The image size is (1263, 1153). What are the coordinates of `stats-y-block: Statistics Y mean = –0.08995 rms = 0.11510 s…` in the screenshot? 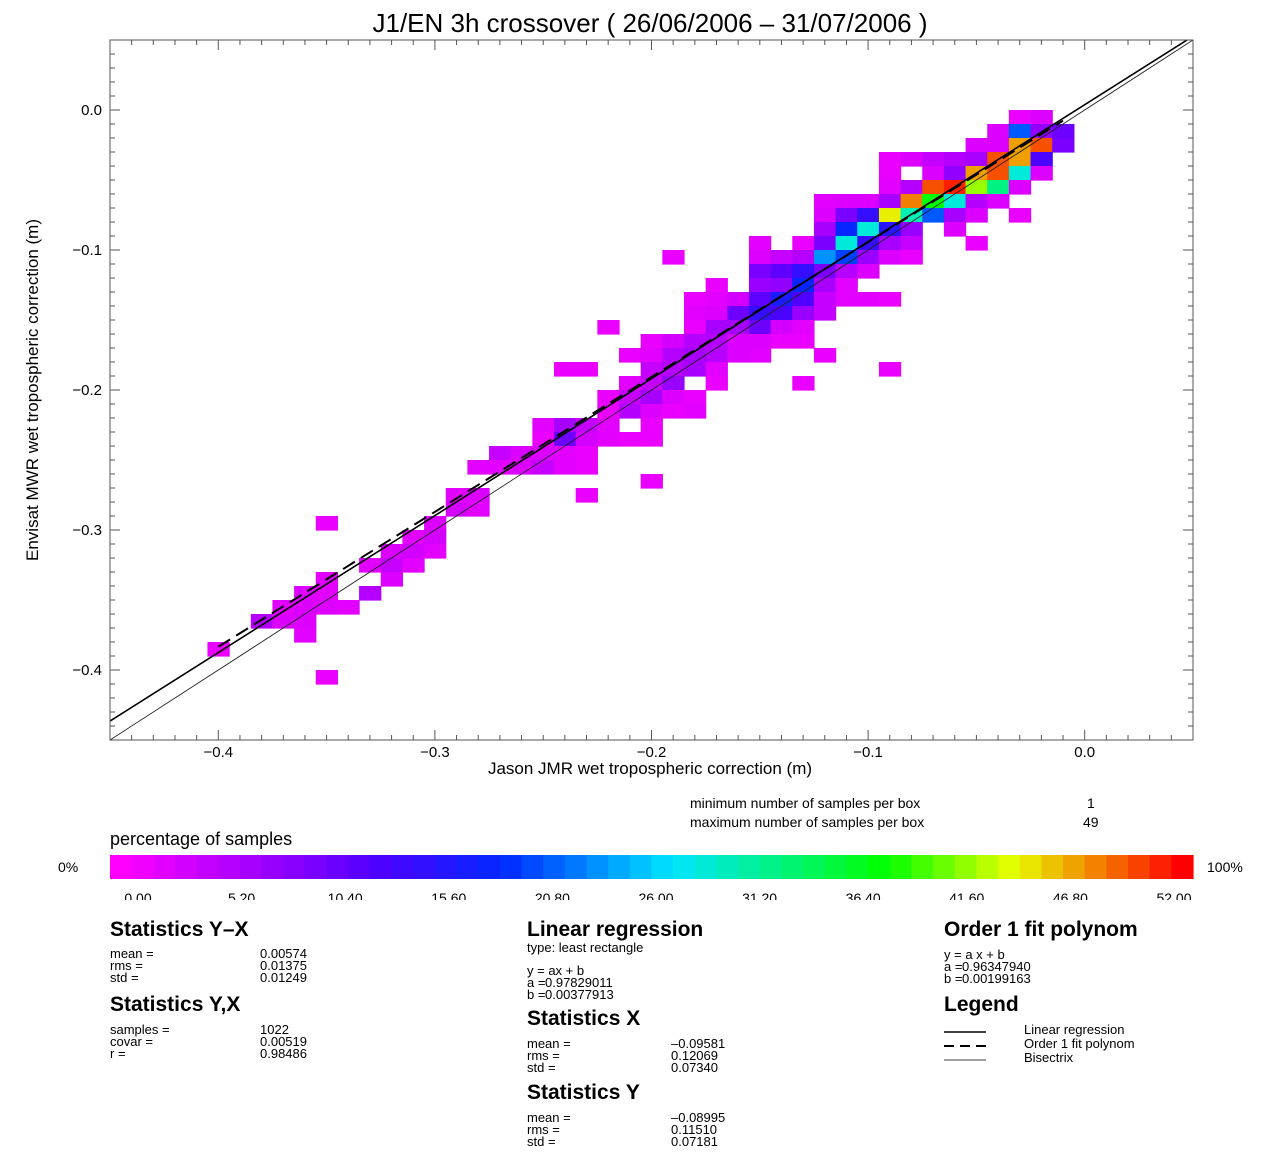 It's located at (677, 1115).